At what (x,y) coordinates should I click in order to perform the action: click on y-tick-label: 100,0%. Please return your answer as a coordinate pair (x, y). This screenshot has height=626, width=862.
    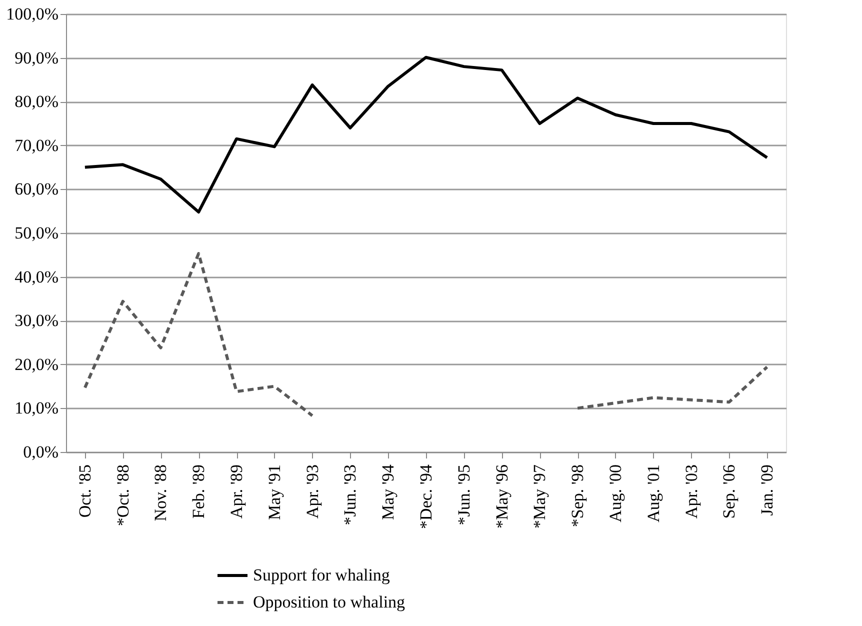
    Looking at the image, I should click on (32, 14).